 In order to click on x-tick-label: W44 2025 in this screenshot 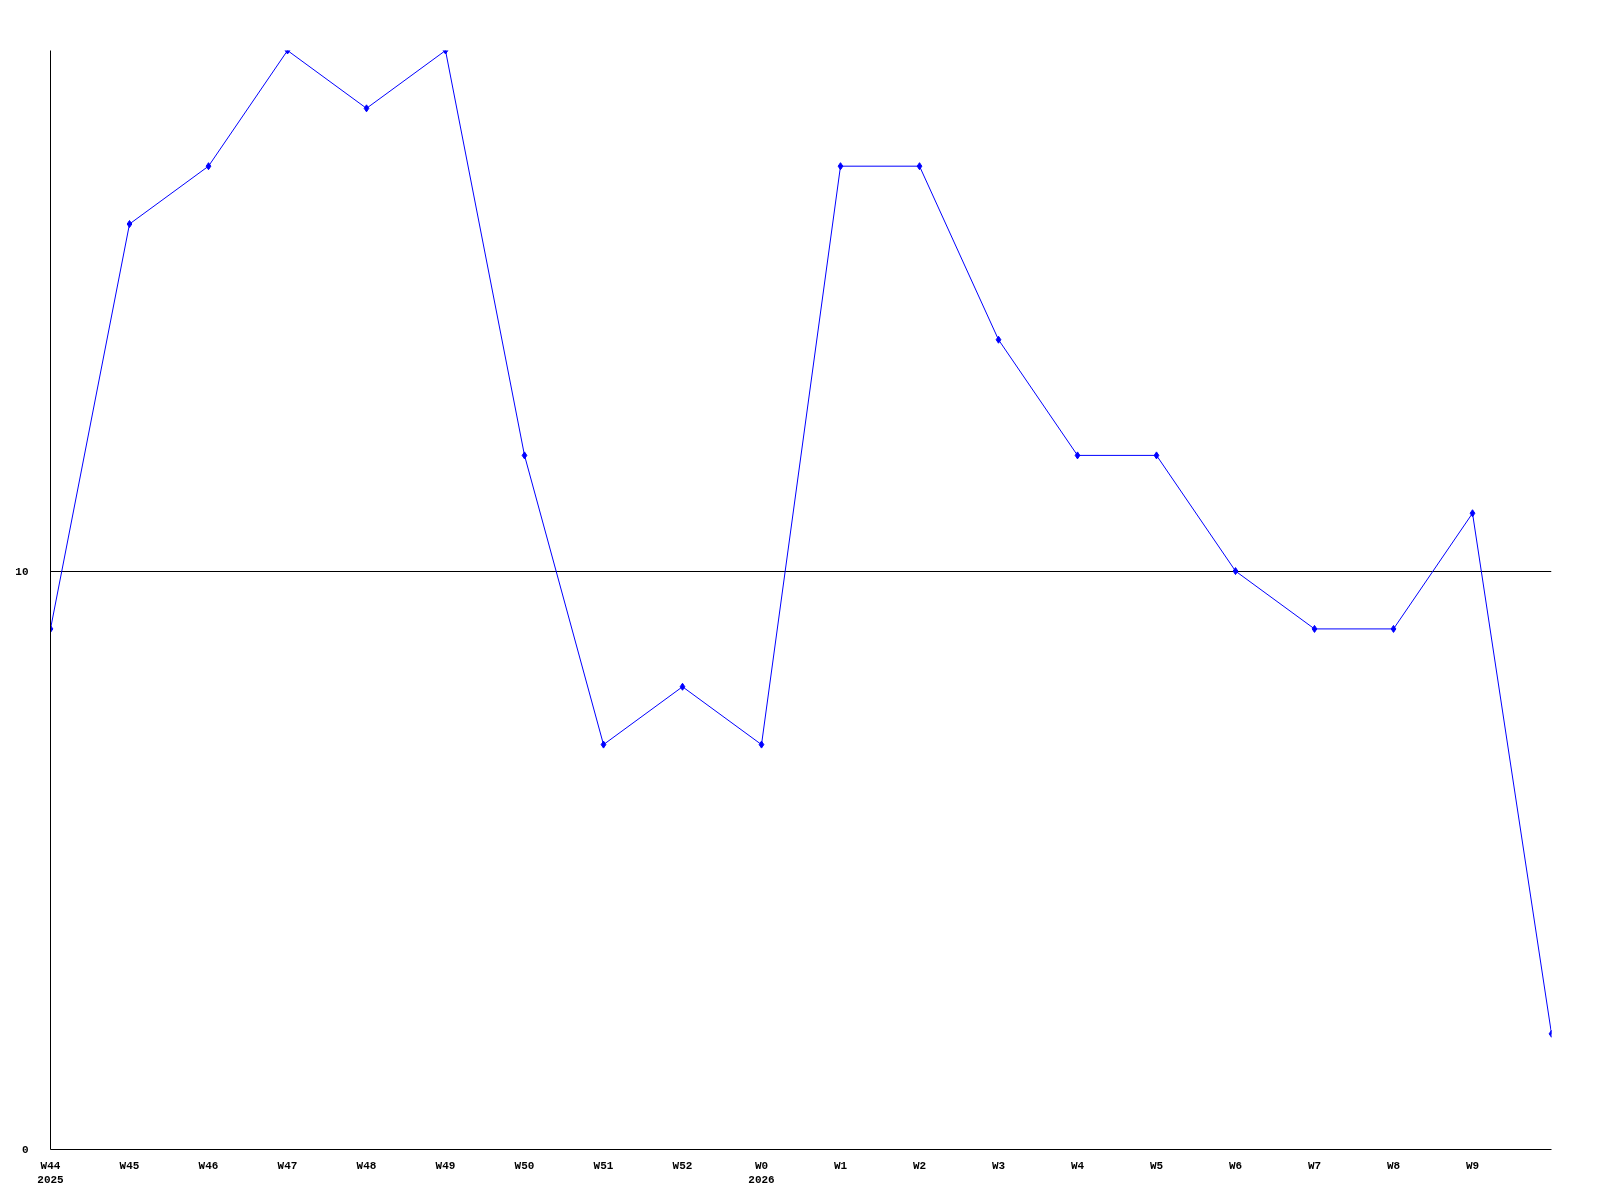, I will do `click(51, 1172)`.